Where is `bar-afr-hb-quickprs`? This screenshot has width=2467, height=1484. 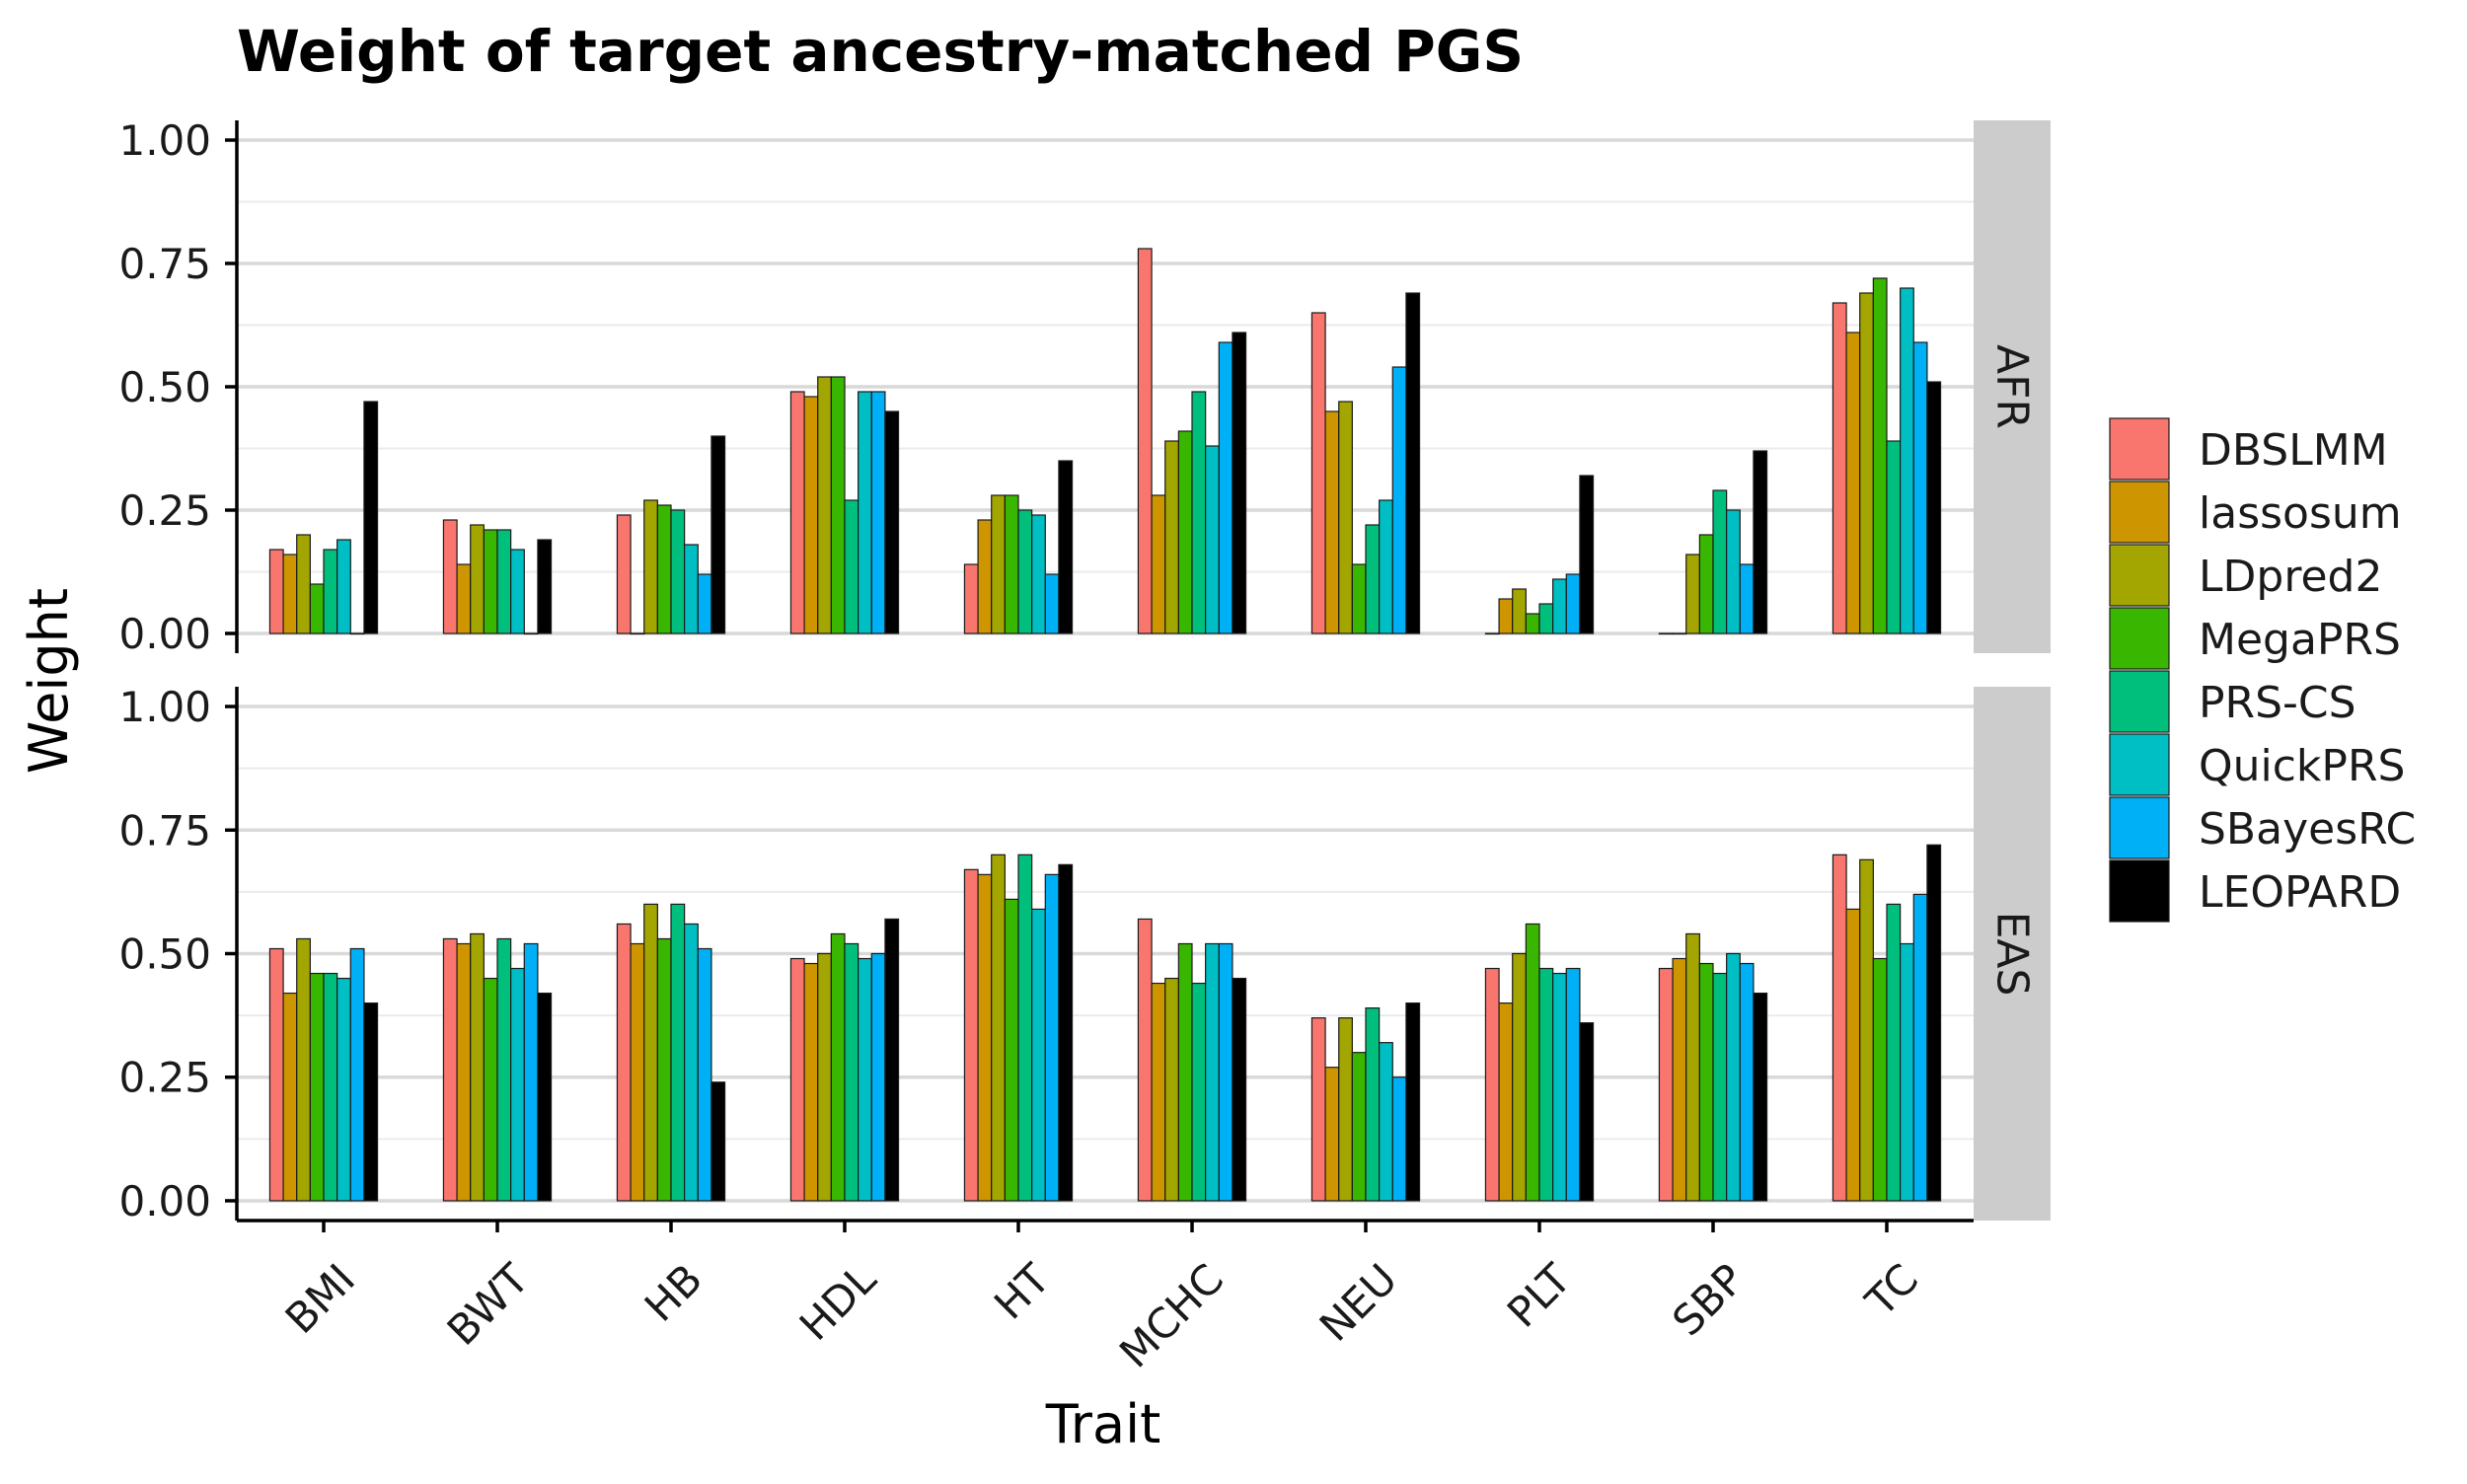
bar-afr-hb-quickprs is located at coordinates (691, 589).